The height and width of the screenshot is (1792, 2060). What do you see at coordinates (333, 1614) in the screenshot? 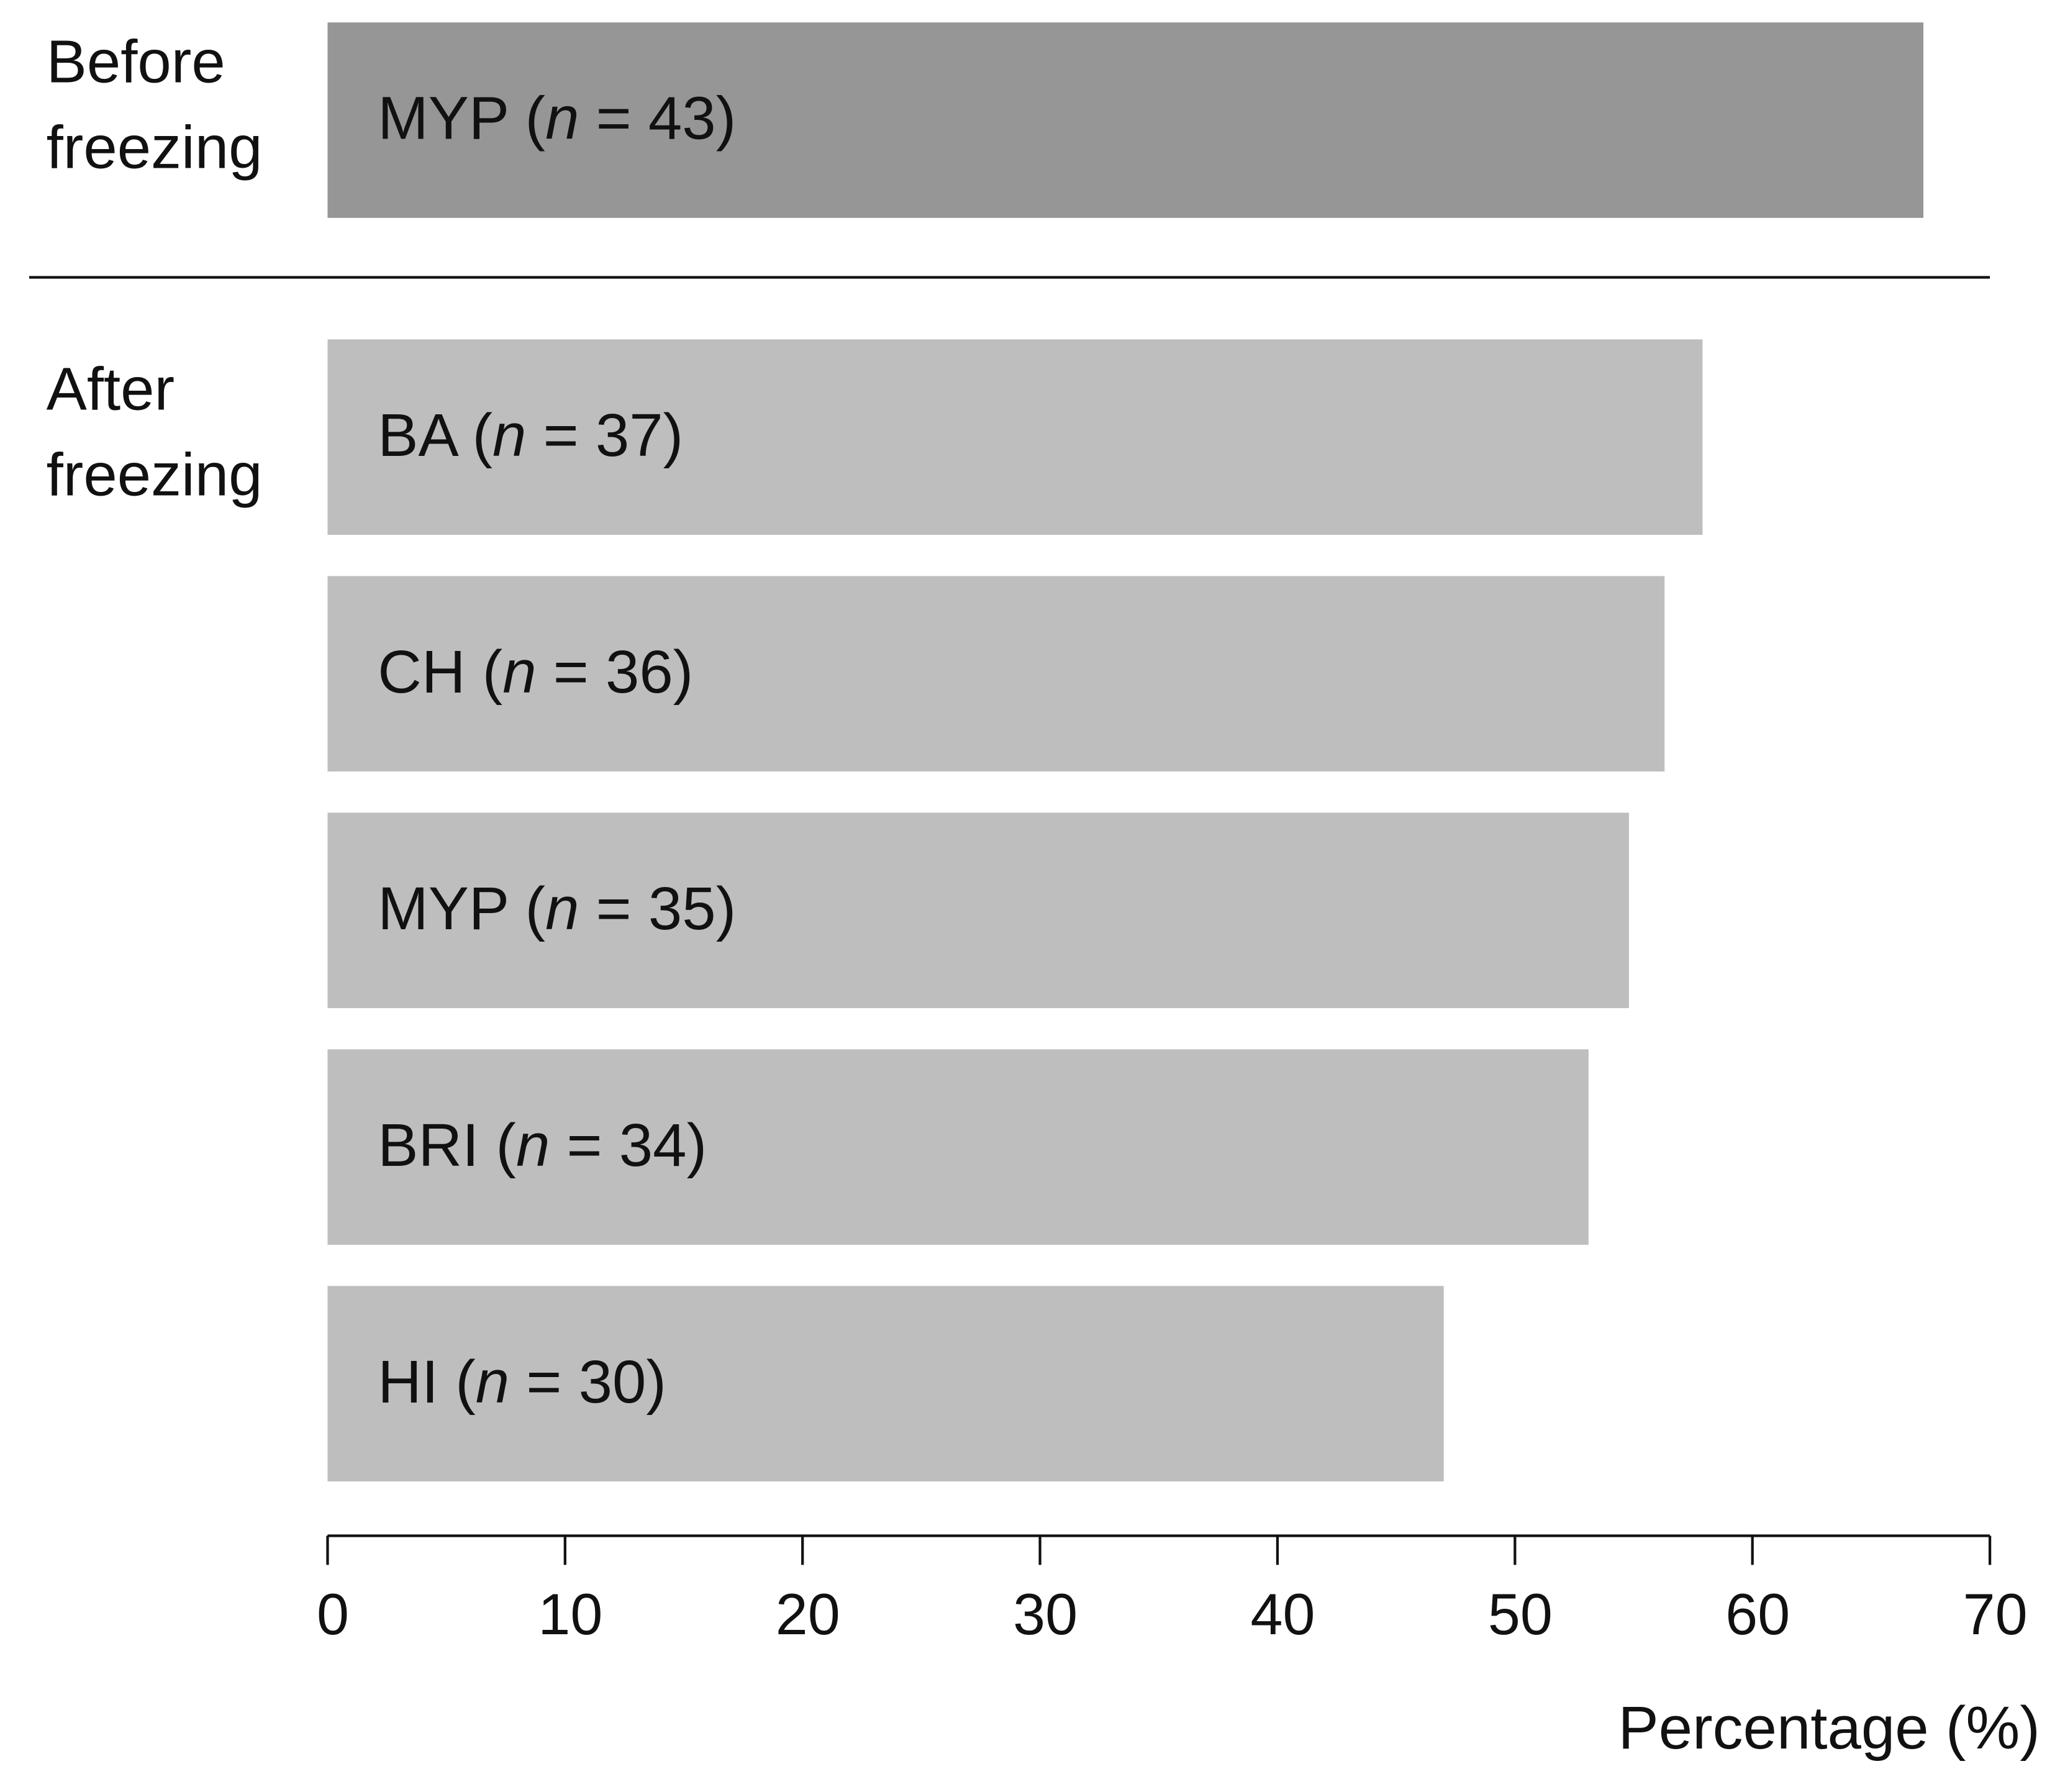
I see `x-tick-label: 0` at bounding box center [333, 1614].